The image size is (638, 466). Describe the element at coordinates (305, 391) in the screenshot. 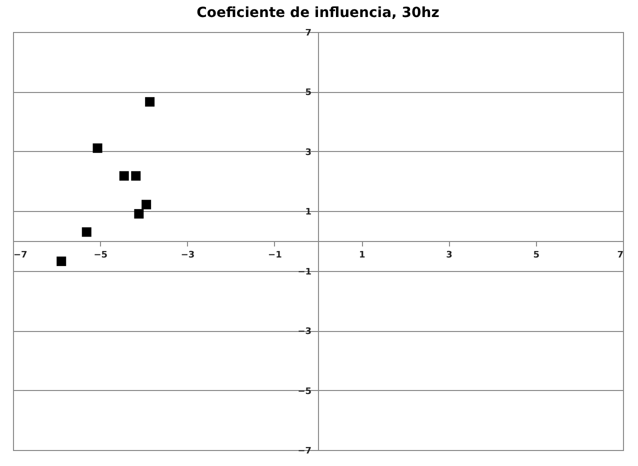

I see `y-tick-label: −5` at that location.